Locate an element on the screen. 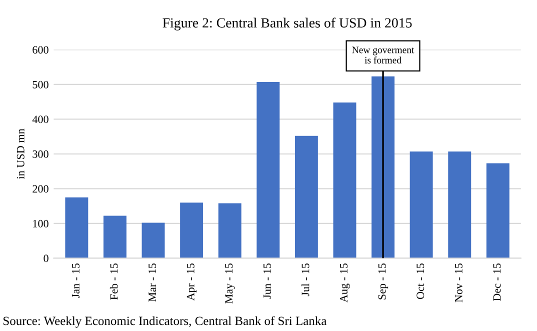 This screenshot has height=331, width=537. x-tick-label: Oct - 15 is located at coordinates (420, 281).